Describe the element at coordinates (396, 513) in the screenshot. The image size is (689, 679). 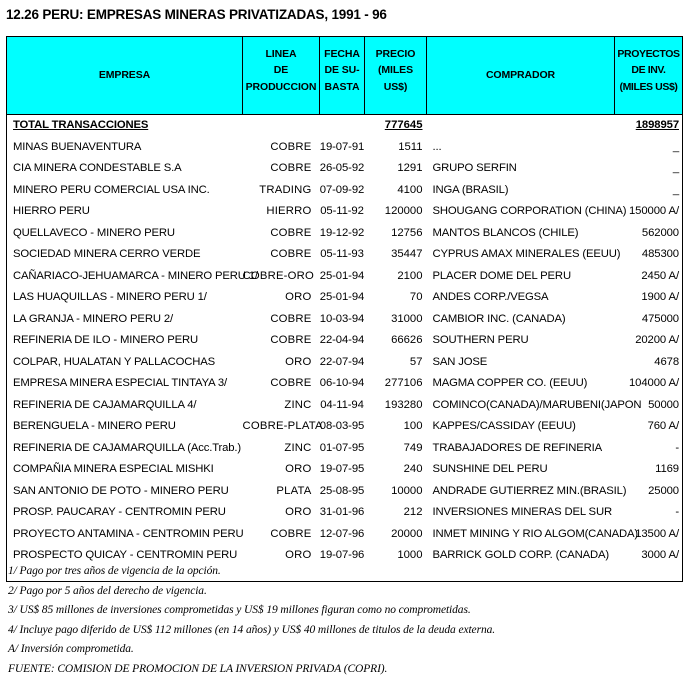
I see `cell-precio: 212` at that location.